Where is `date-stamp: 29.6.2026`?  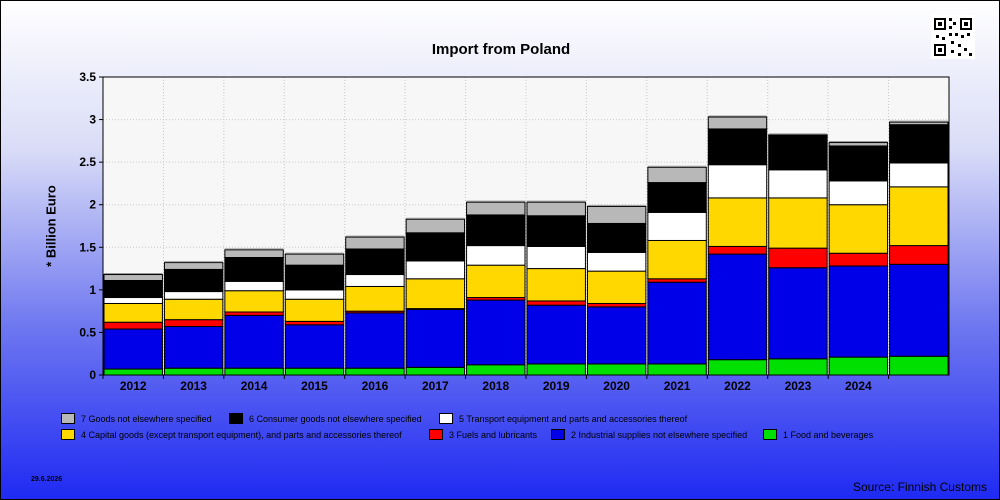 date-stamp: 29.6.2026 is located at coordinates (47, 479).